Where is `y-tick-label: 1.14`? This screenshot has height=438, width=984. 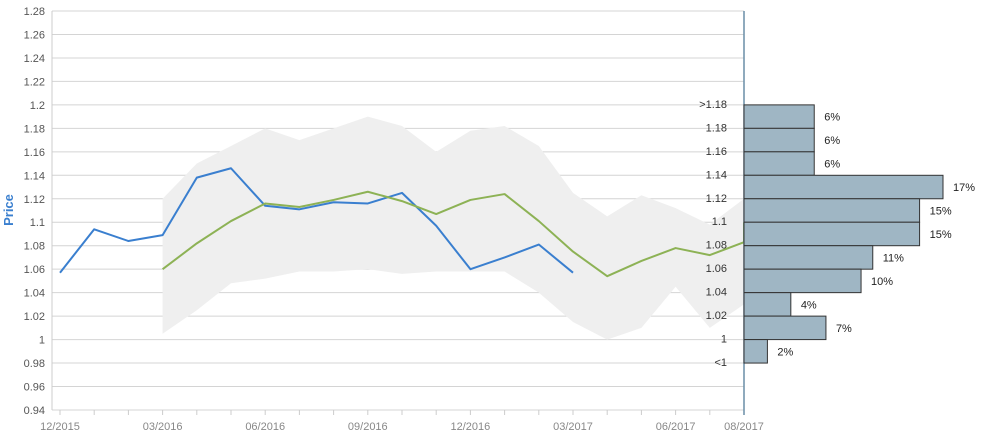
y-tick-label: 1.14 is located at coordinates (34, 176).